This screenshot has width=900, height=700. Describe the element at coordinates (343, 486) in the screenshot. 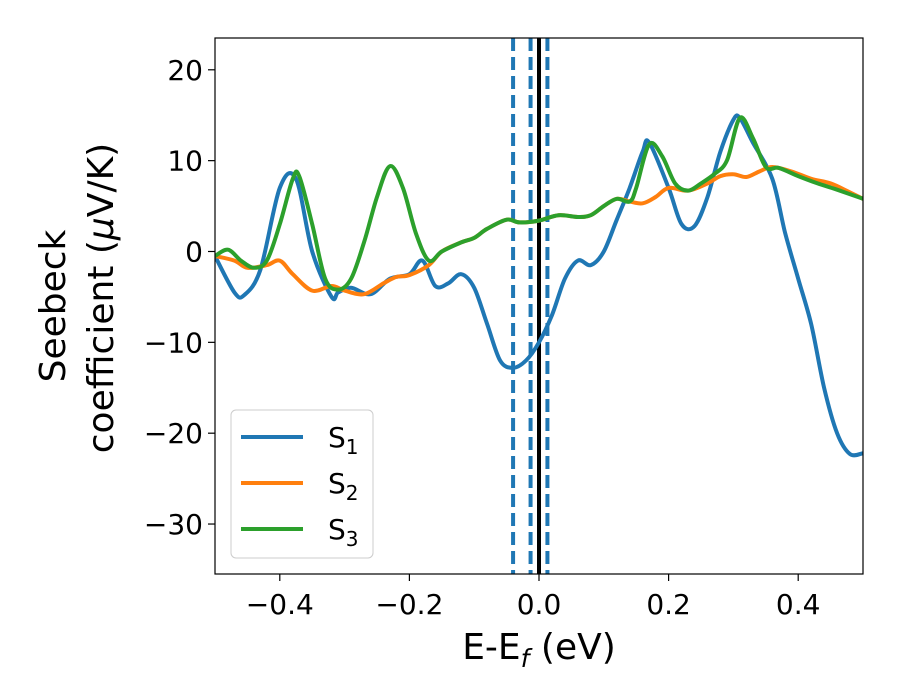

I see `legend-label-s2: S2` at that location.